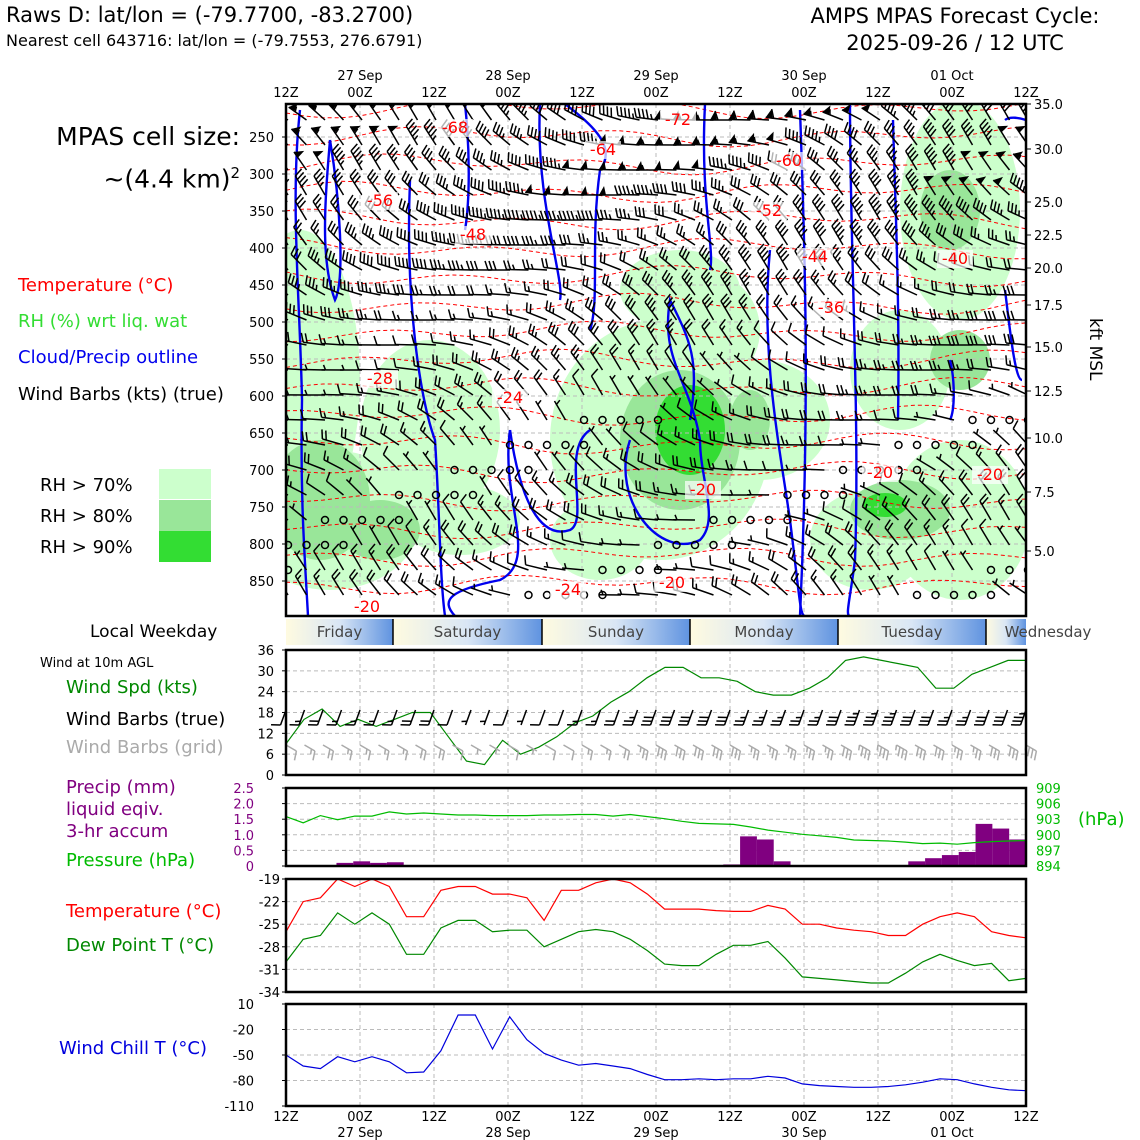 This screenshot has height=1140, width=1140. I want to click on forecast-cycle-line2: 2025-09-26 / 12 UTC, so click(955, 43).